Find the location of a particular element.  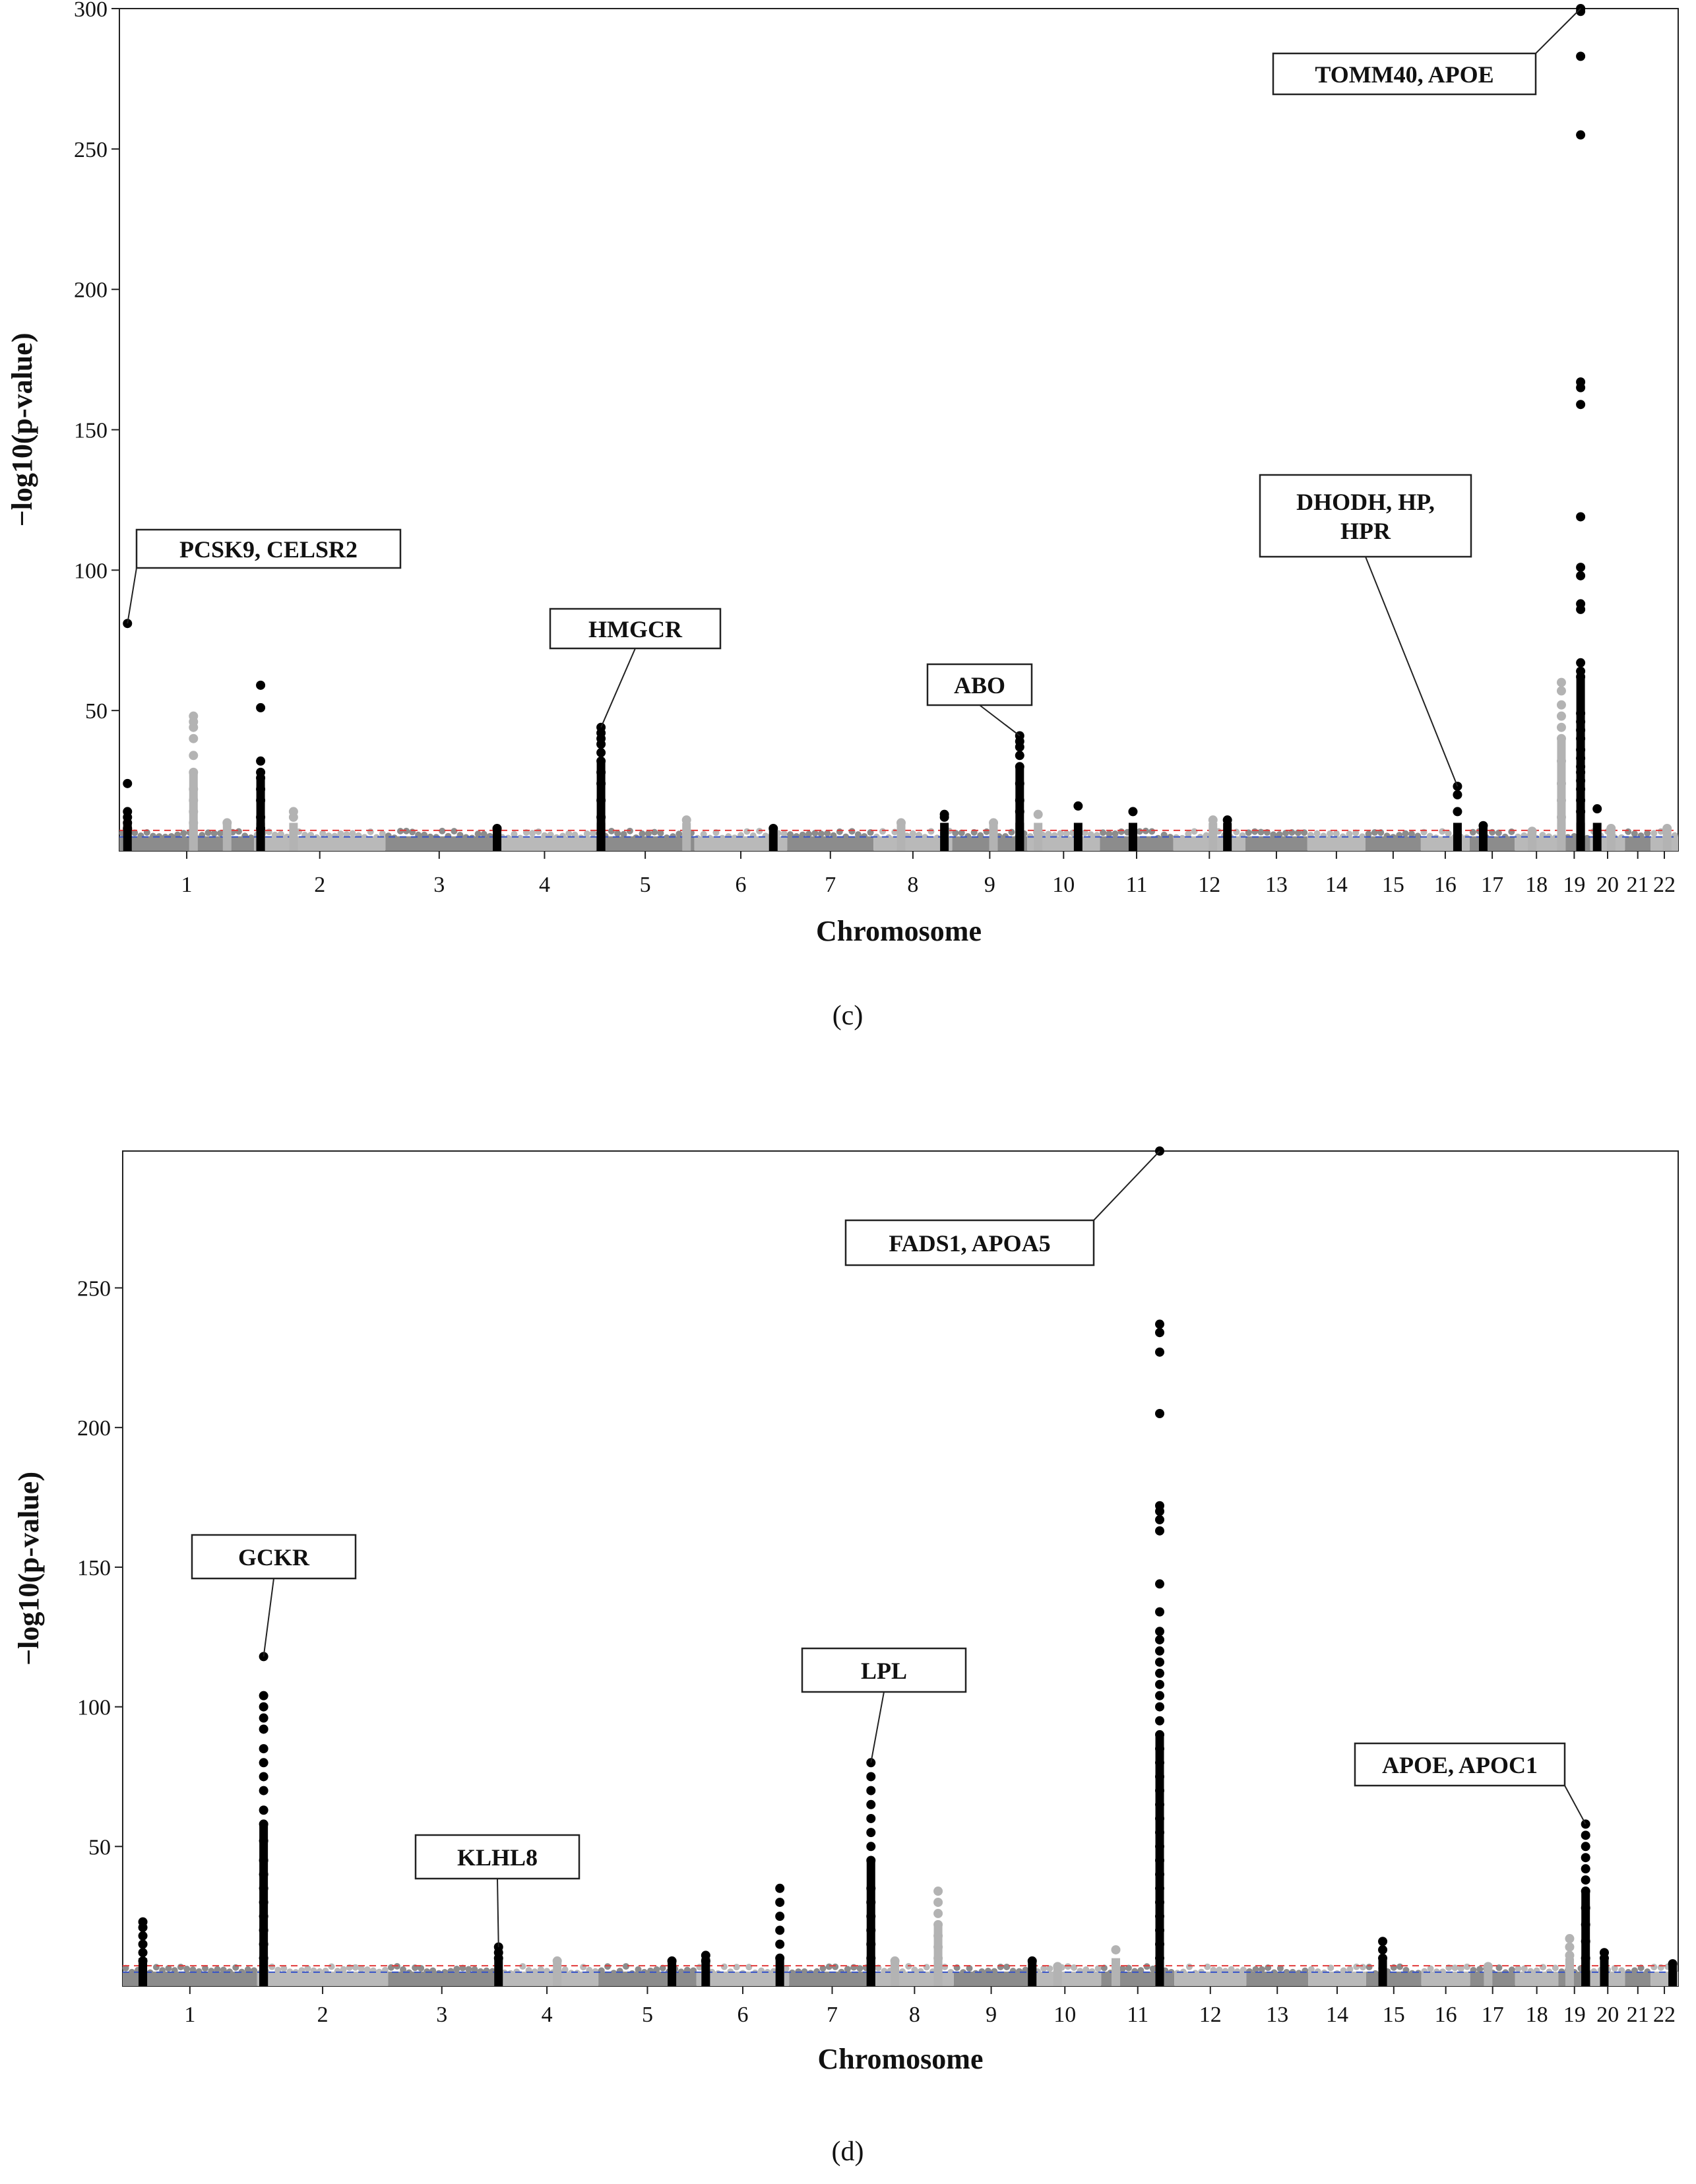

chromosome-label-22: 22 is located at coordinates (1665, 2015).